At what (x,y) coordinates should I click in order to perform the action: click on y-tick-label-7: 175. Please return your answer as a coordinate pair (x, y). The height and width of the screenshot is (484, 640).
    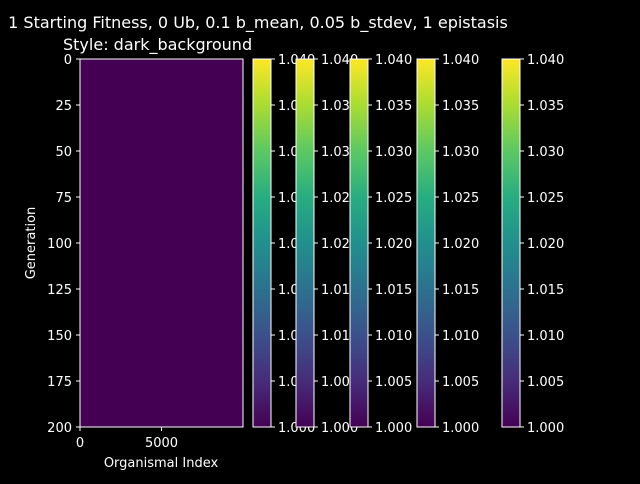
    Looking at the image, I should click on (59, 382).